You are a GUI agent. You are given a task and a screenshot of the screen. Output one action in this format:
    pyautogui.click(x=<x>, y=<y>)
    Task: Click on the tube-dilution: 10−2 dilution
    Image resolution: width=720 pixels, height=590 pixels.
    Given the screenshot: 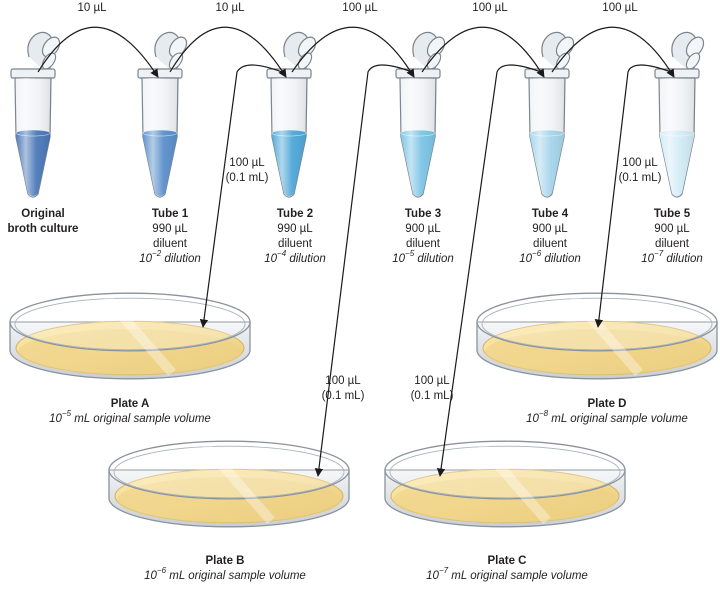 What is the action you would take?
    pyautogui.click(x=170, y=257)
    